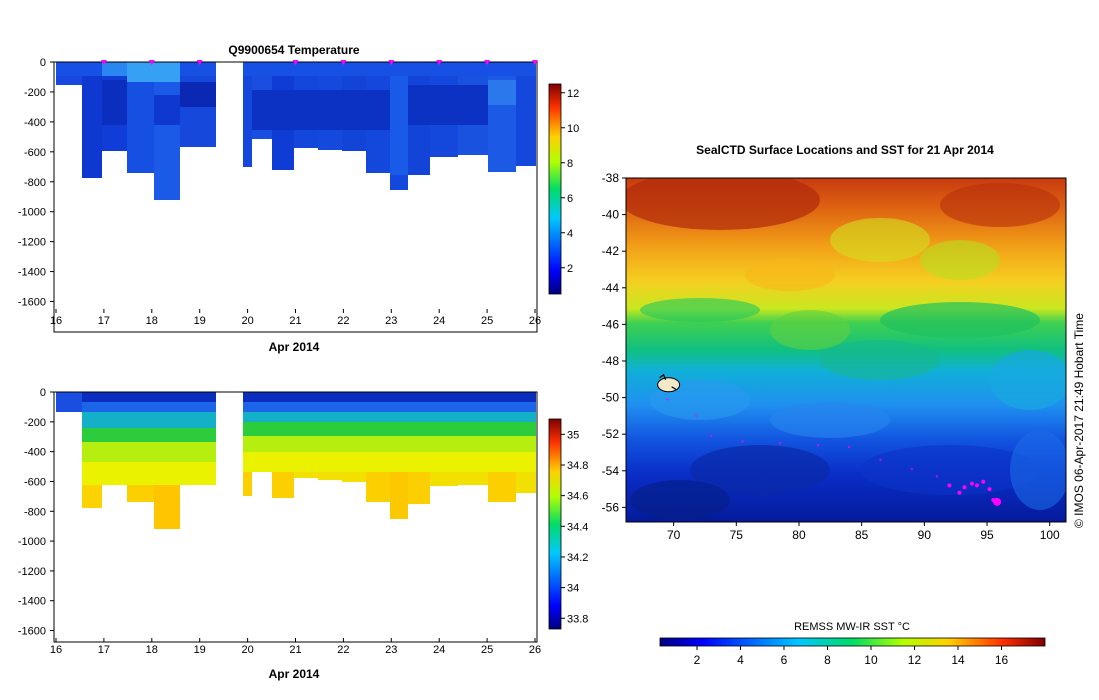 The width and height of the screenshot is (1099, 700). Describe the element at coordinates (611, 507) in the screenshot. I see `map-ytick-label: -56` at that location.